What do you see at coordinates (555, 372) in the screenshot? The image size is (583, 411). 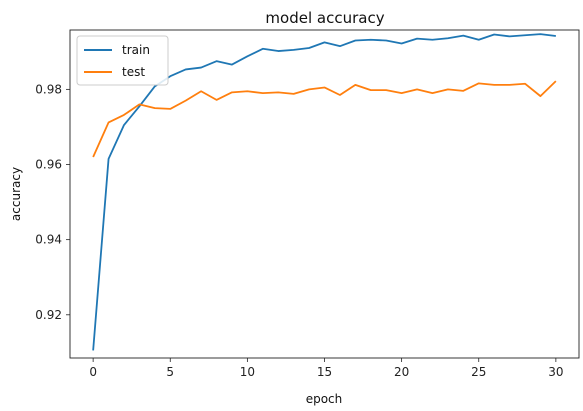 I see `x-tick-label: 30` at bounding box center [555, 372].